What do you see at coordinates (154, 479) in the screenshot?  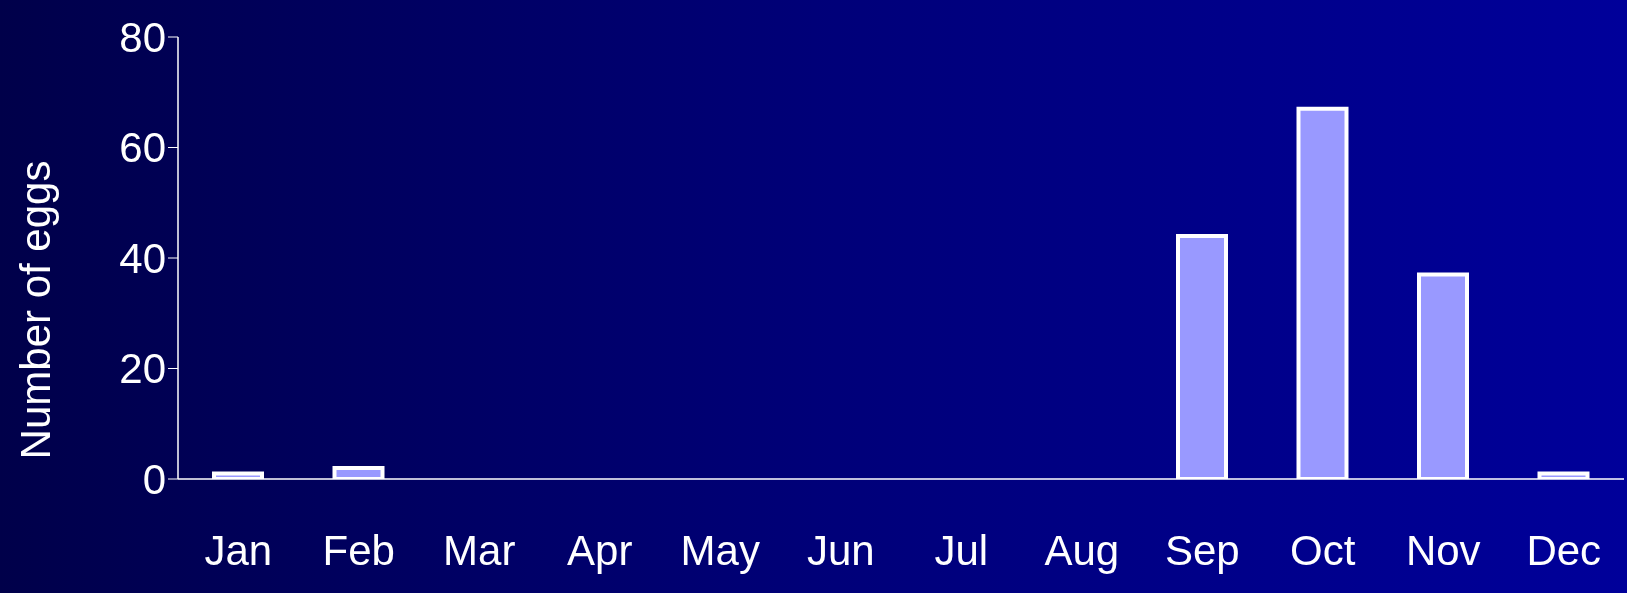 I see `y-tick-label: 0` at bounding box center [154, 479].